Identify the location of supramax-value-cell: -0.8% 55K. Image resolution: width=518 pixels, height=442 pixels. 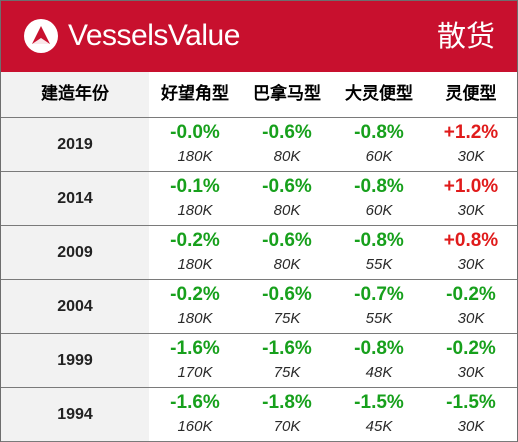
(379, 252).